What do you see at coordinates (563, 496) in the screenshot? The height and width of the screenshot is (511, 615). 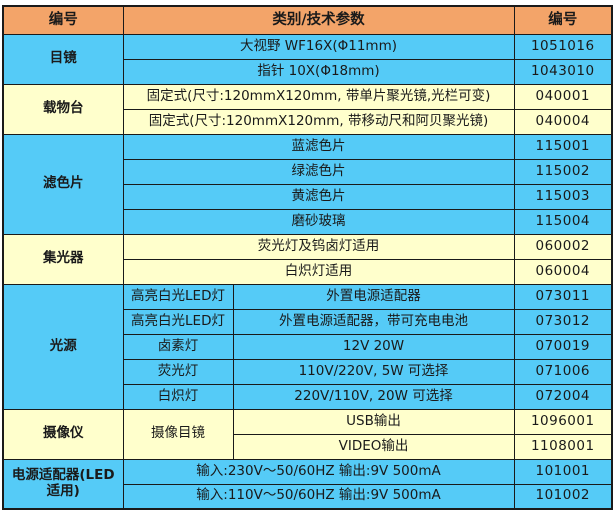 I see `code-cell: 101002` at bounding box center [563, 496].